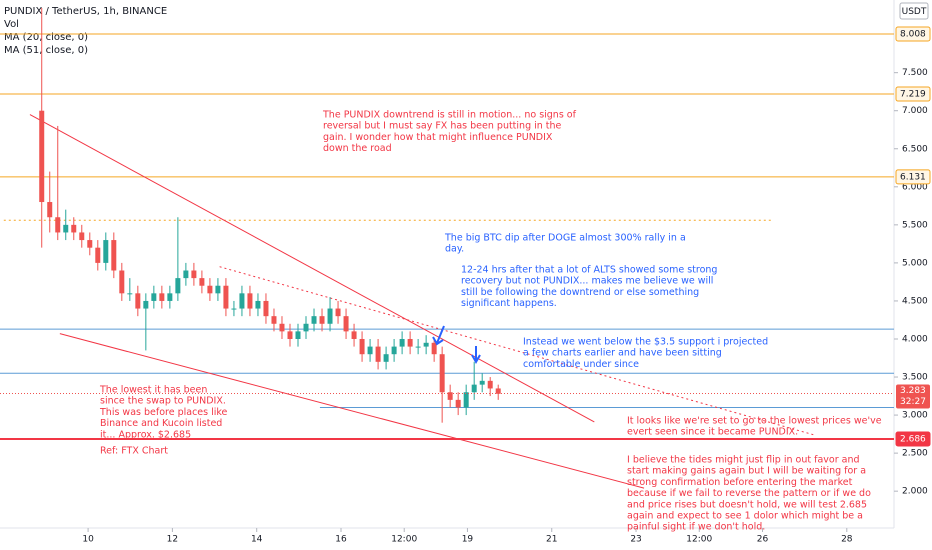 The width and height of the screenshot is (932, 550). What do you see at coordinates (46, 50) in the screenshot?
I see `indicator-label: MA (51, close, 0)` at bounding box center [46, 50].